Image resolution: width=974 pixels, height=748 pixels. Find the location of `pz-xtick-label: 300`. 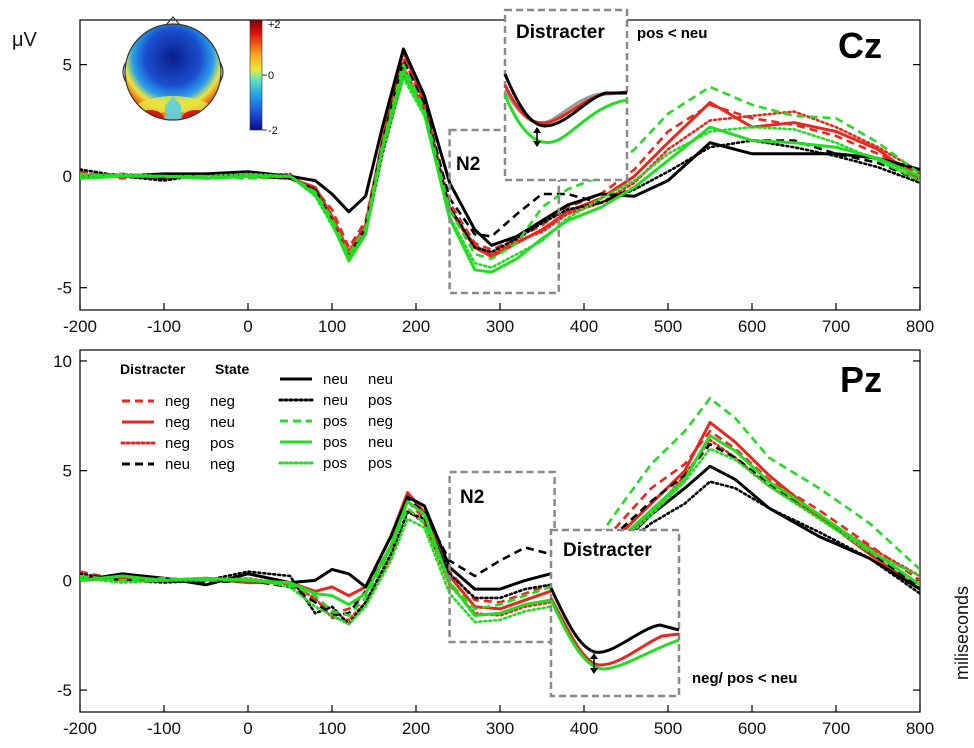

pz-xtick-label: 300 is located at coordinates (500, 728).